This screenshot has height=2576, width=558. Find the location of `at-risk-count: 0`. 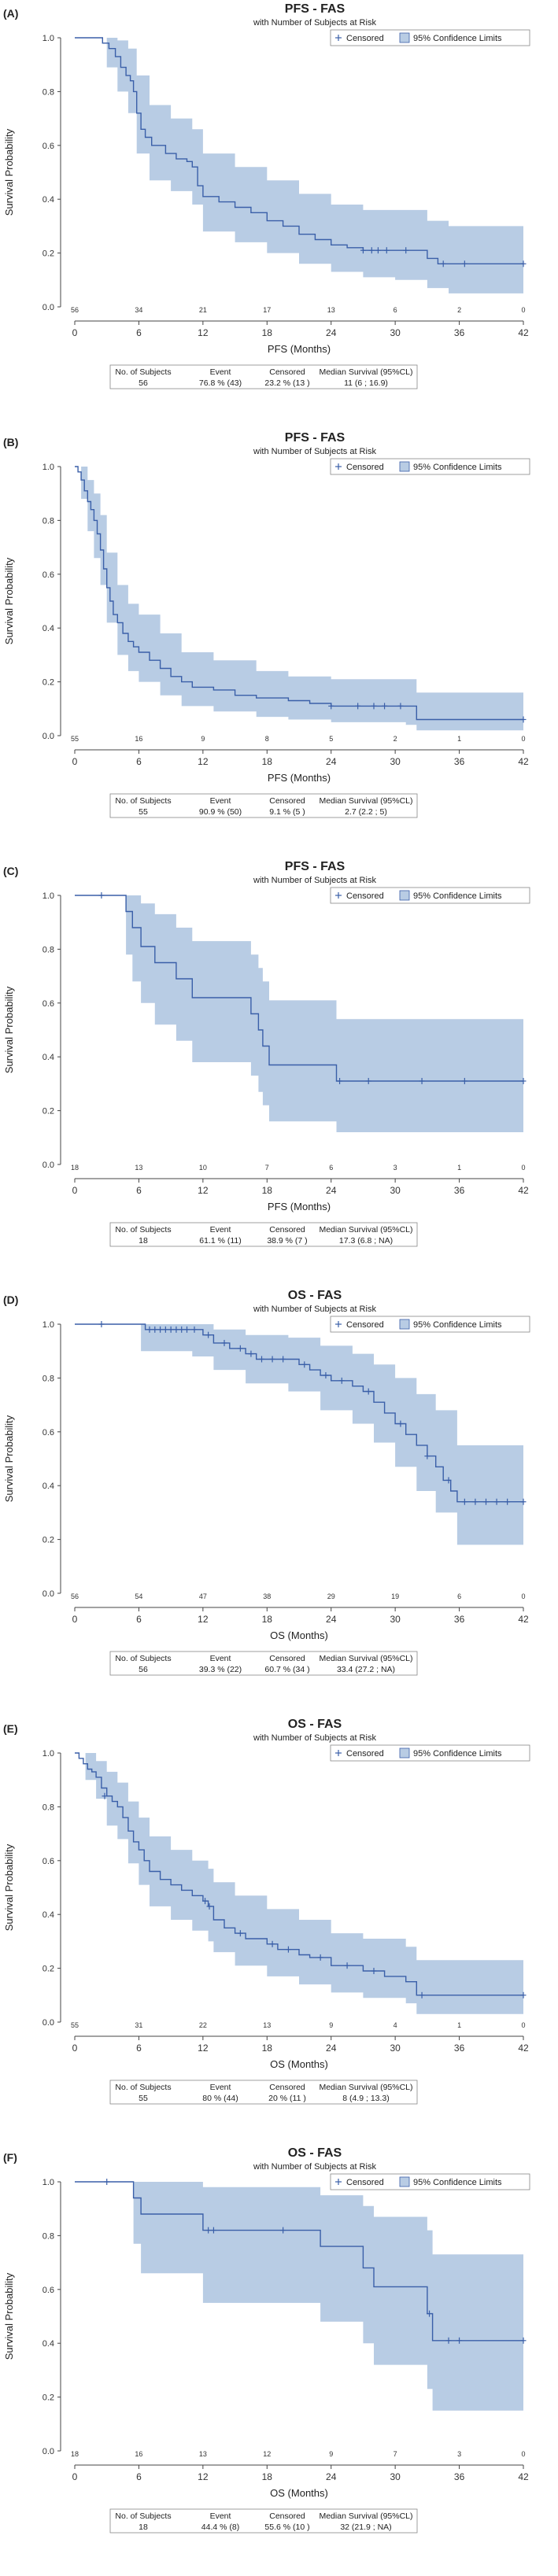

at-risk-count: 0 is located at coordinates (523, 1168).